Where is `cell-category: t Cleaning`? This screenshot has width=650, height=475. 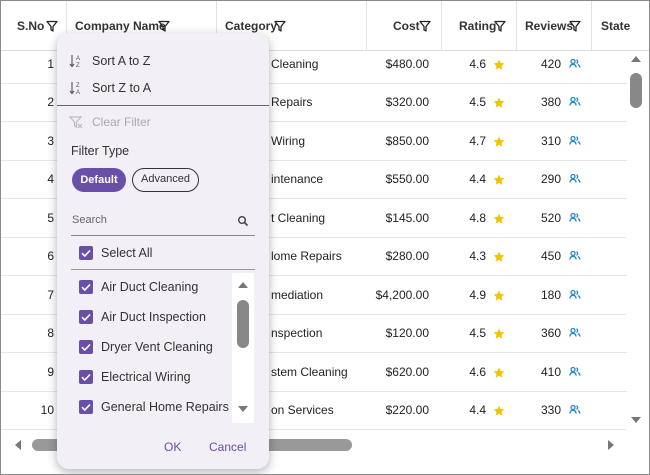
cell-category: t Cleaning is located at coordinates (298, 217).